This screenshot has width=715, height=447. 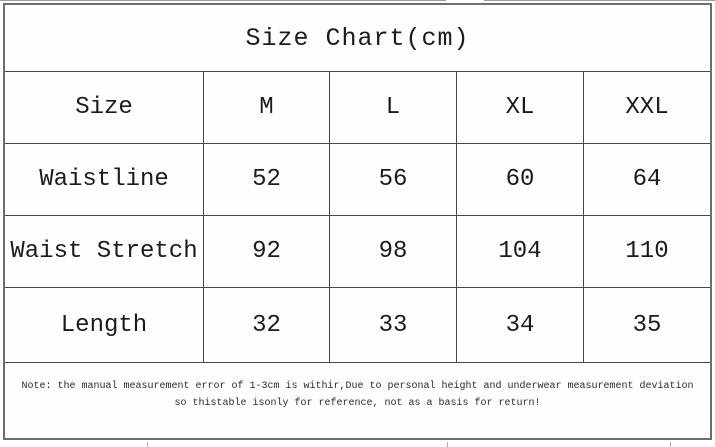 I want to click on table-cell: 92, so click(x=266, y=251).